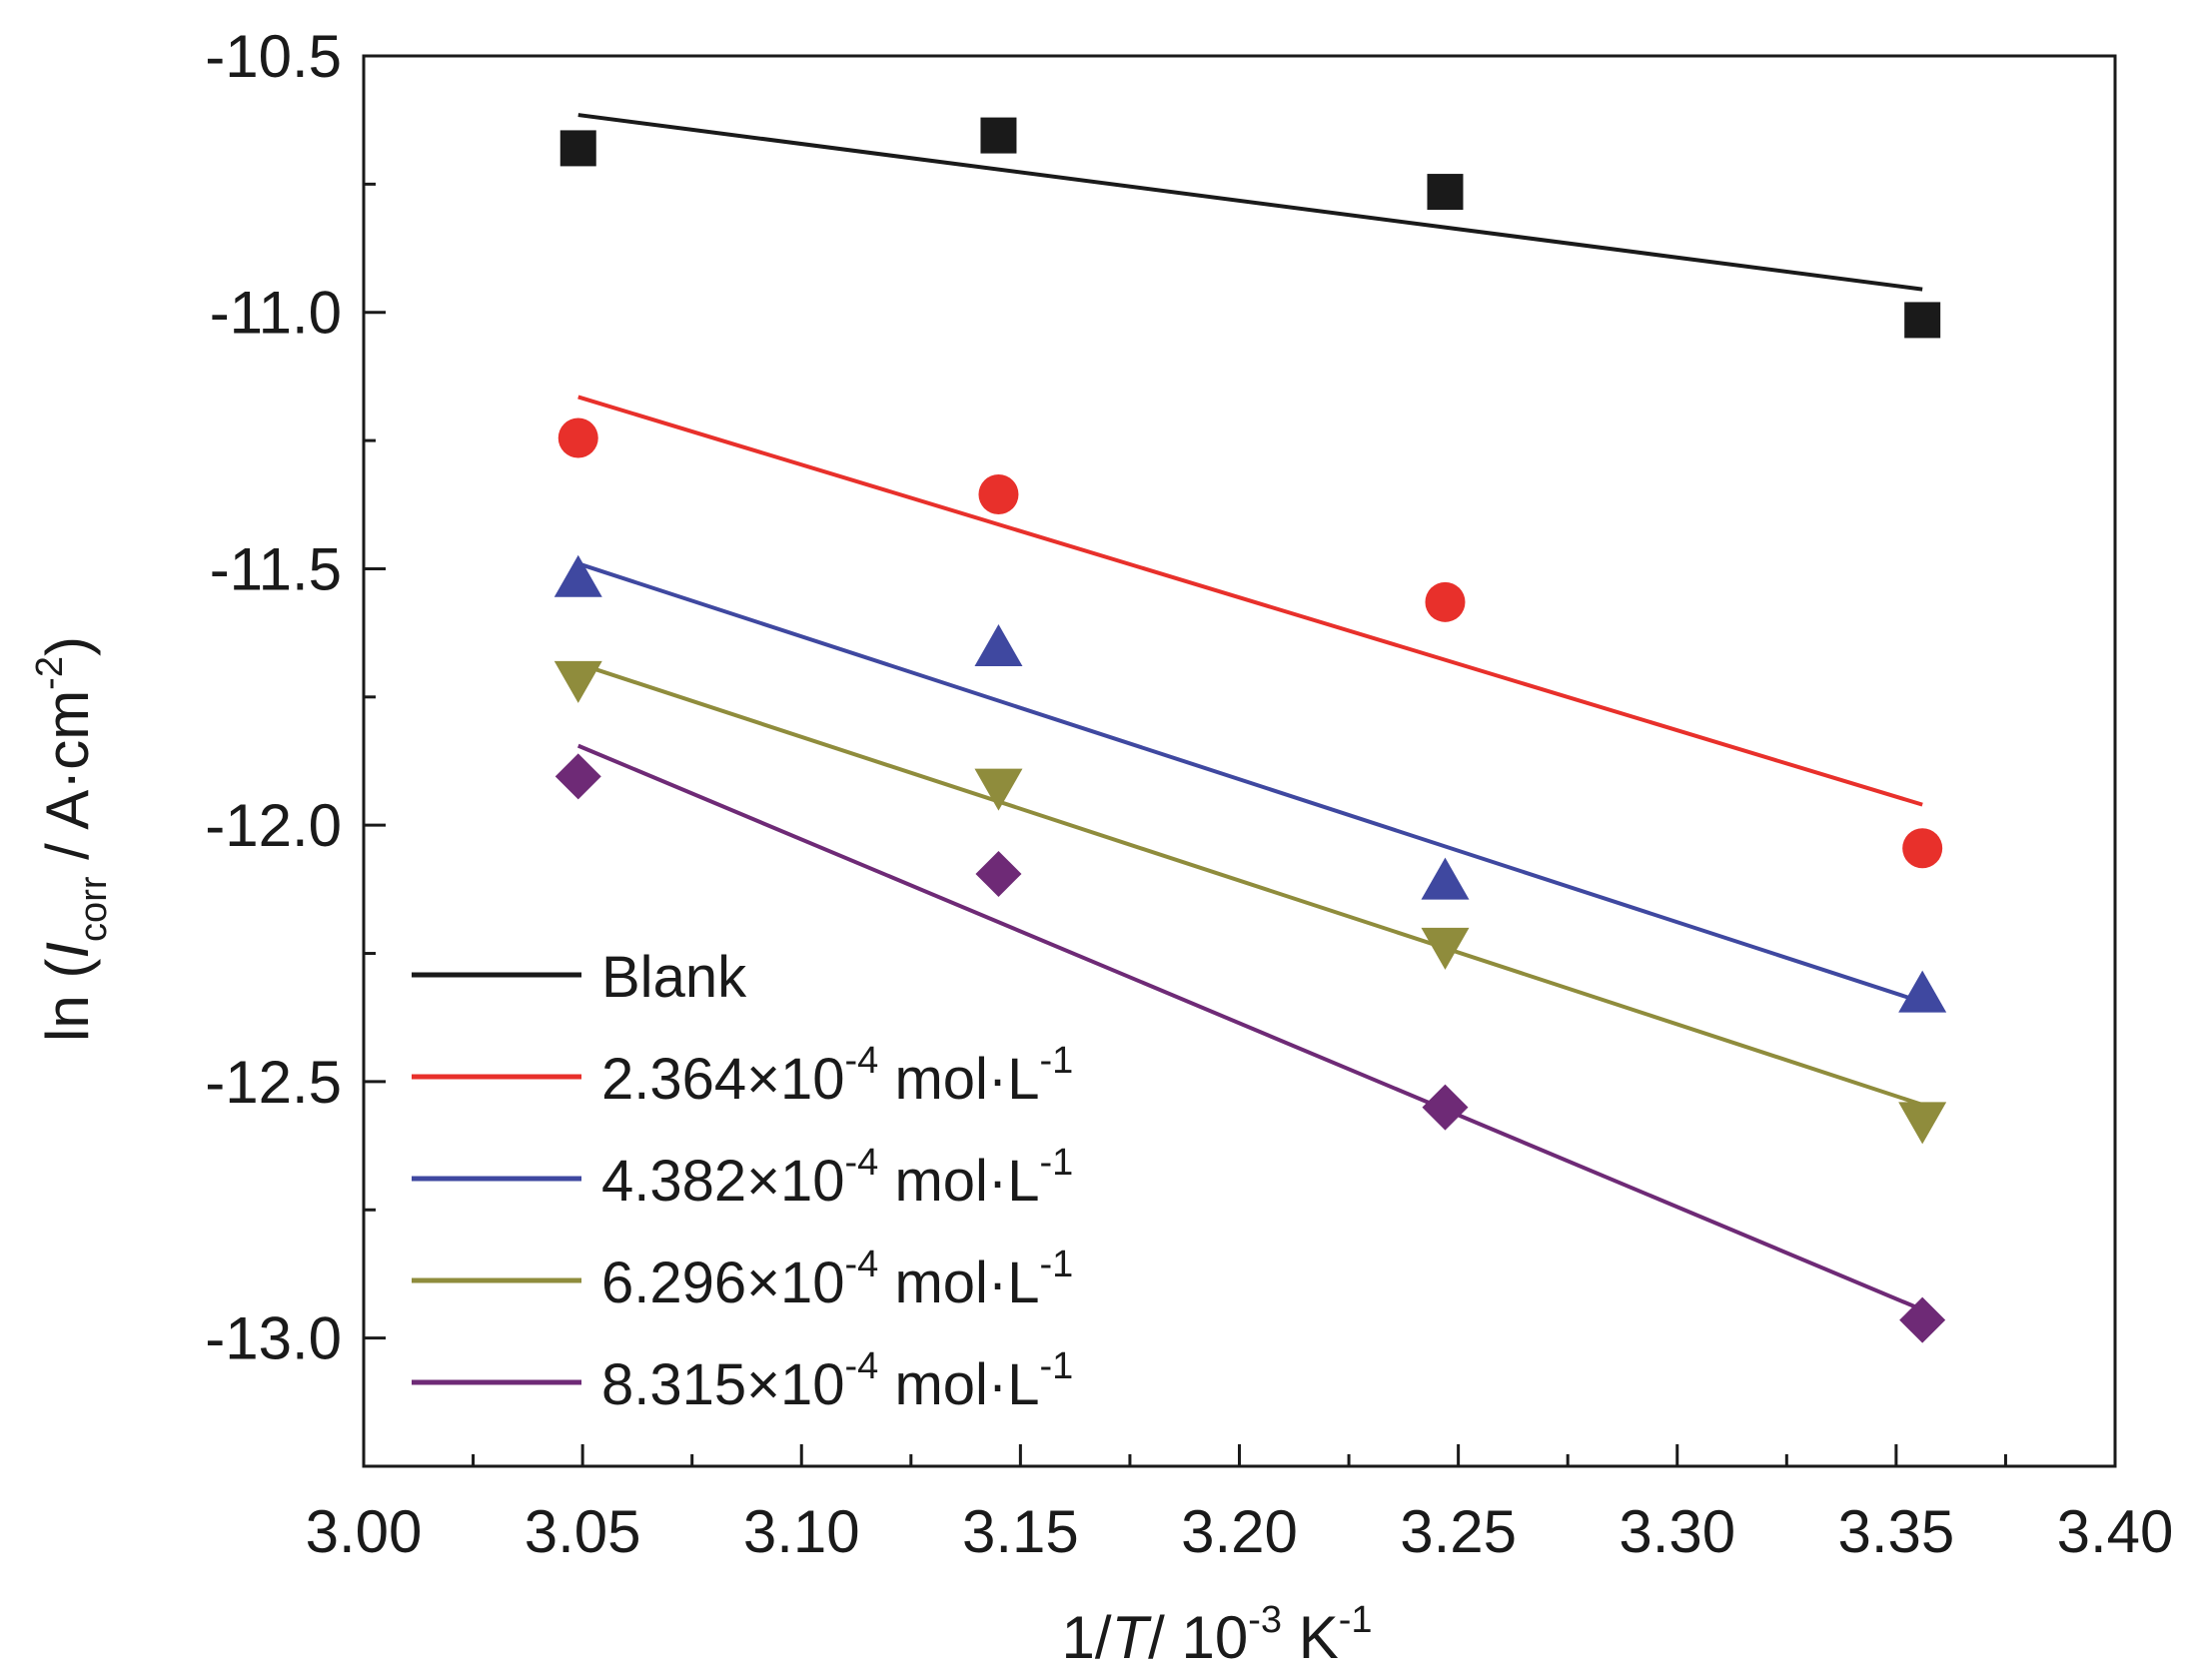  I want to click on y-tick-label: -11.0, so click(276, 313).